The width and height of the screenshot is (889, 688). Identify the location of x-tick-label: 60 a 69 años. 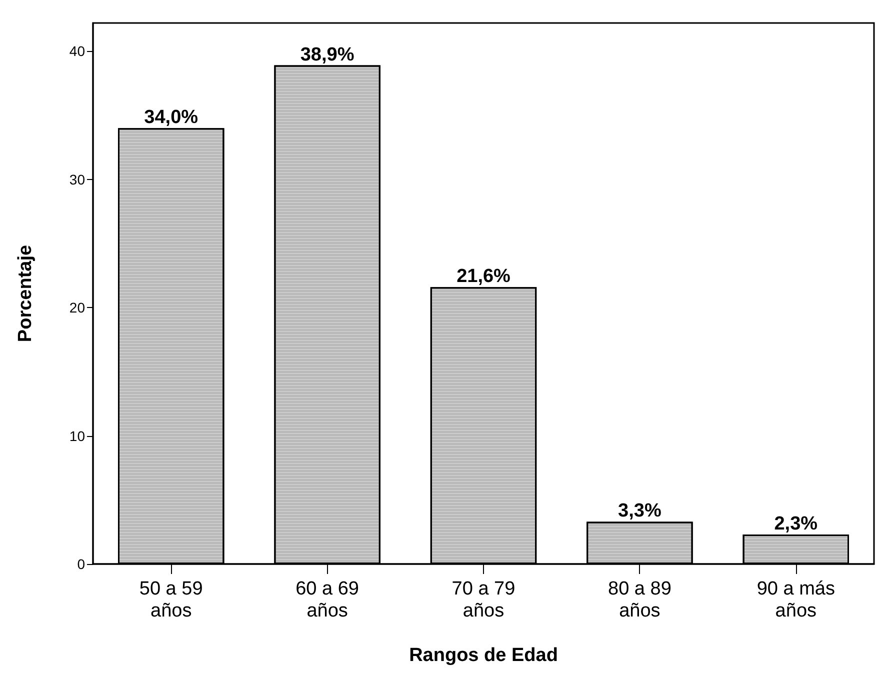
(328, 600).